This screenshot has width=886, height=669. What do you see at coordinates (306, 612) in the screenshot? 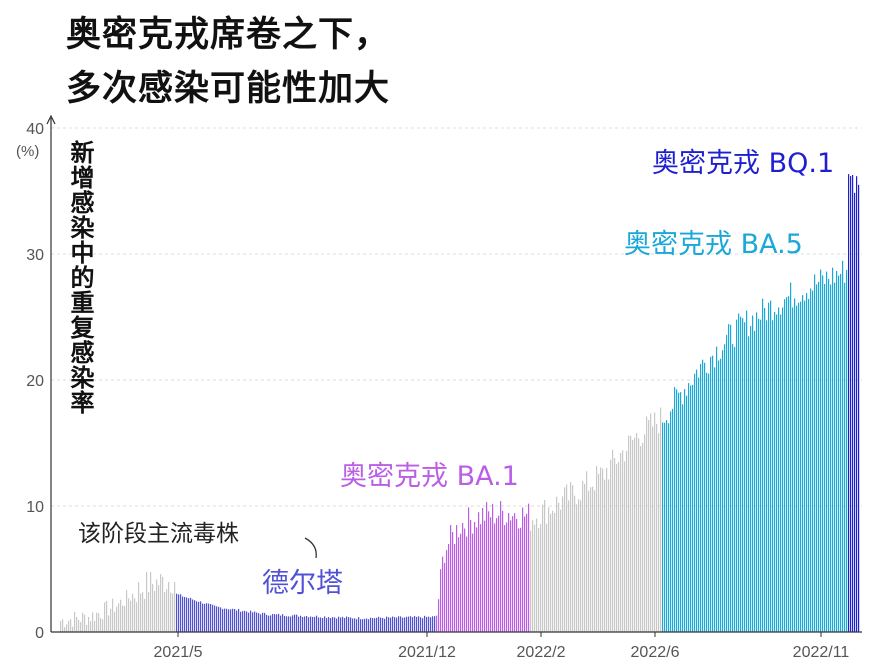
I see `segment-delta` at bounding box center [306, 612].